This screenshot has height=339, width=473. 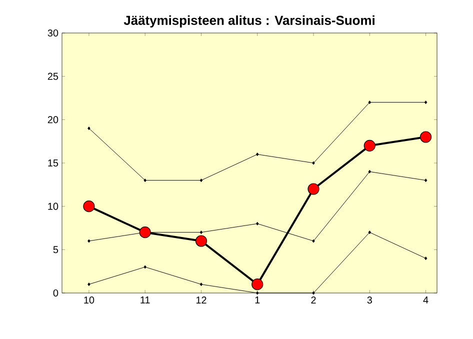 I want to click on x-tick-label: 3, so click(x=369, y=300).